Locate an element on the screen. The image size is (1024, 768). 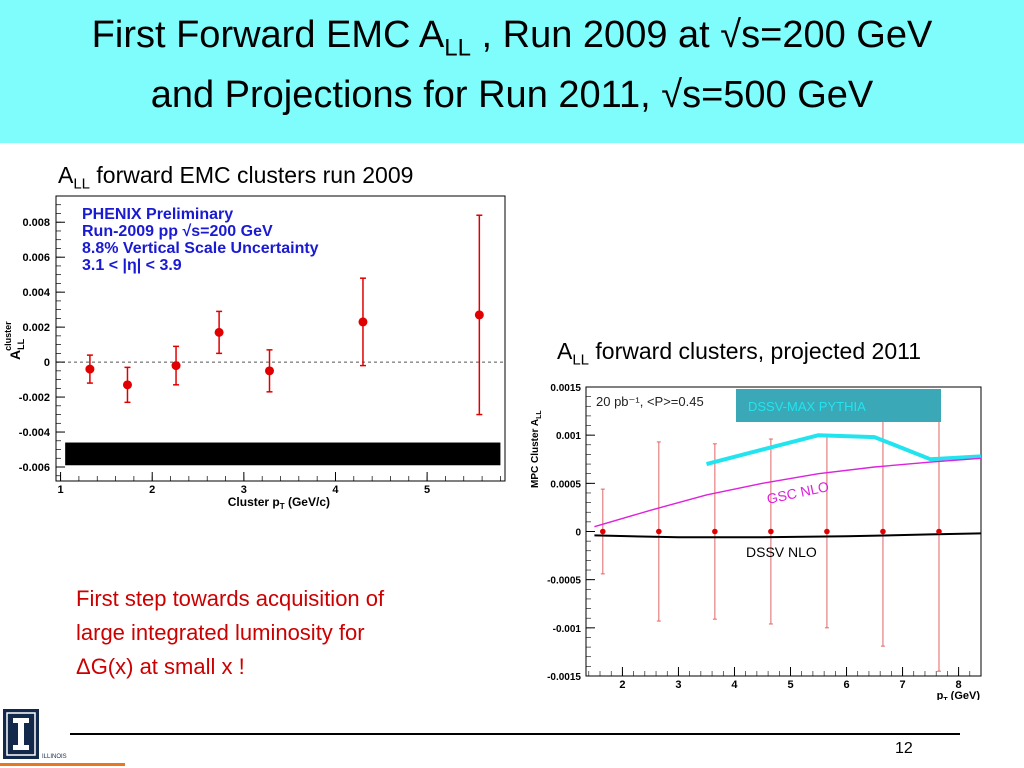
y-tick-label: 0.0015 is located at coordinates (565, 388).